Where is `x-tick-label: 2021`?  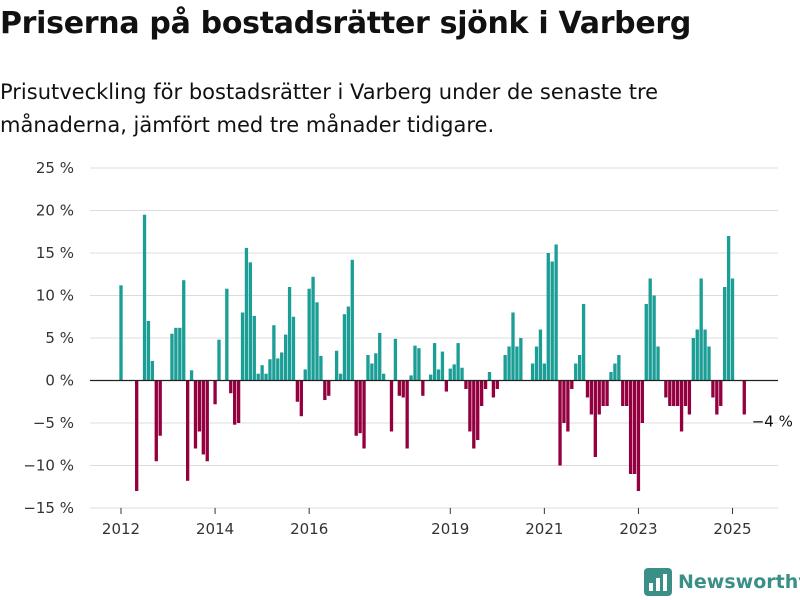
x-tick-label: 2021 is located at coordinates (544, 529).